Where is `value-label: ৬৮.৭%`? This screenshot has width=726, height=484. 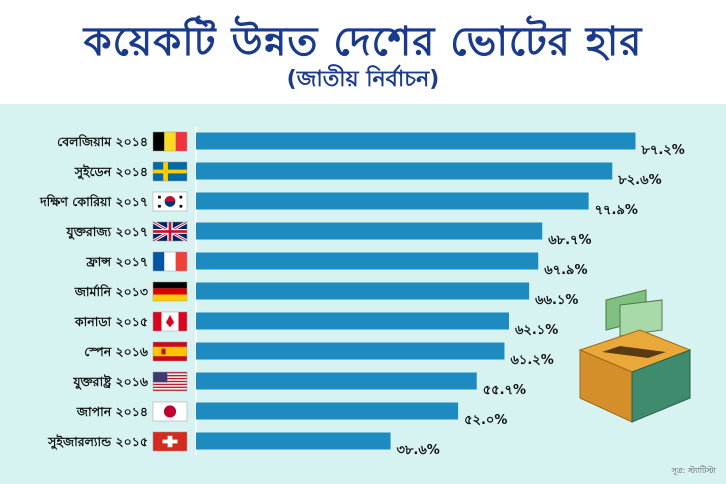 value-label: ৬৮.৭% is located at coordinates (569, 240).